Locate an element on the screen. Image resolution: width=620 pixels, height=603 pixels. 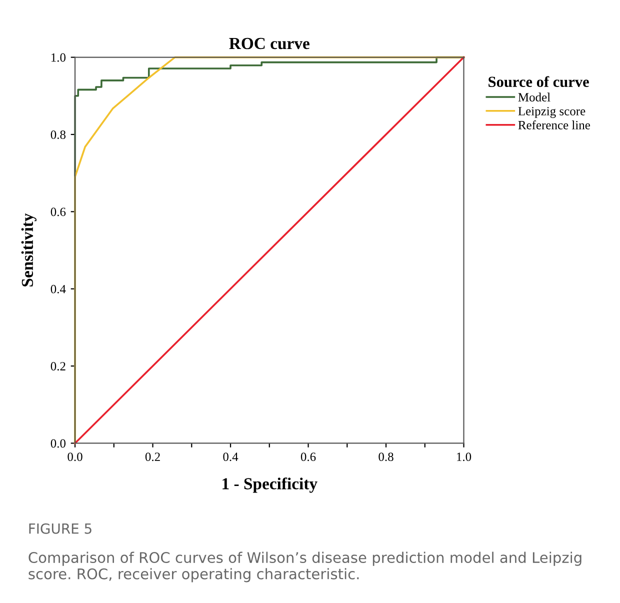
legend-label: Model is located at coordinates (534, 97).